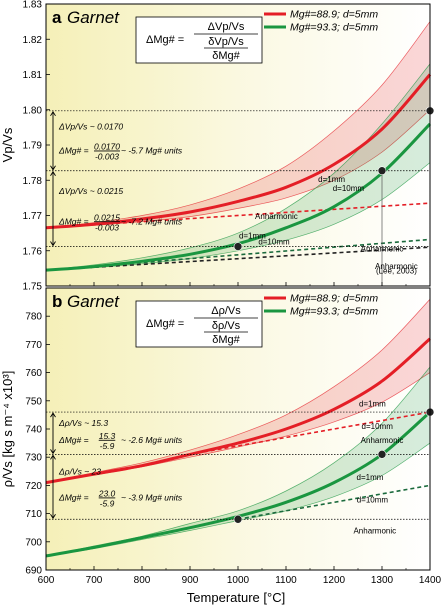 This screenshot has width=443, height=608. I want to click on y-tick-label: 1.75, so click(33, 287).